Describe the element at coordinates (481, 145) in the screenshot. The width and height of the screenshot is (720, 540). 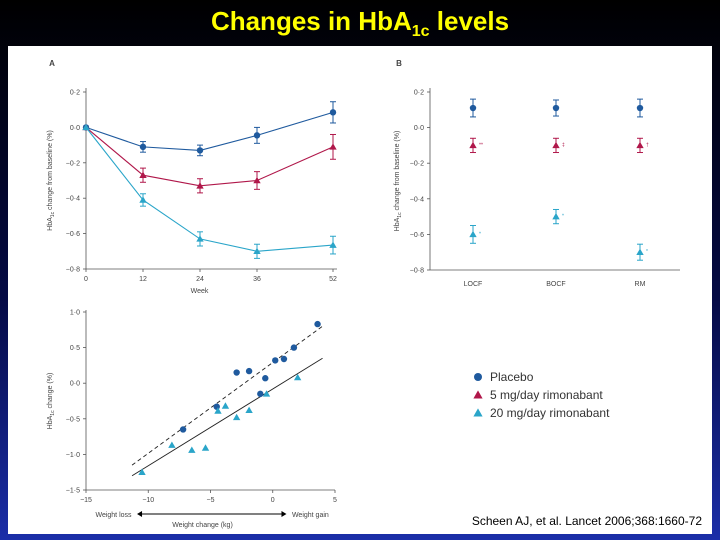
I see `panel-b-significance-mark: **` at that location.